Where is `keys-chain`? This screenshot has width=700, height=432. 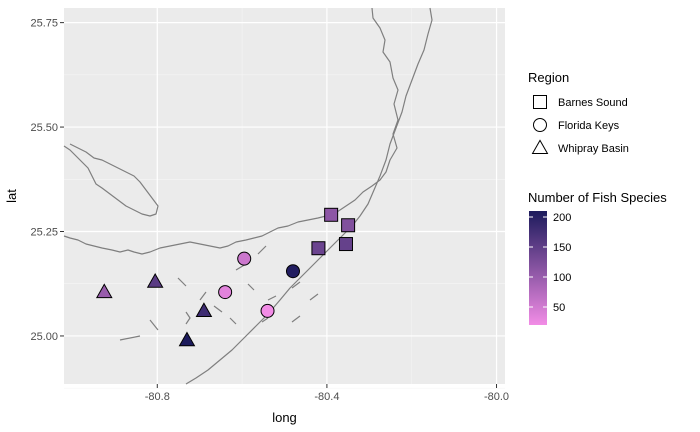
keys-chain is located at coordinates (210, 293).